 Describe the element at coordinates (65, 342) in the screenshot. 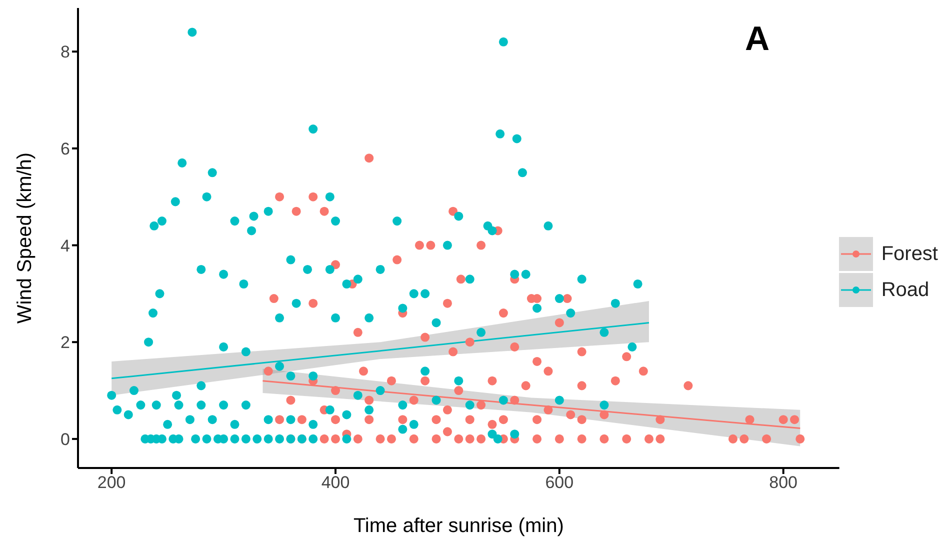

I see `y-tick-label: 2` at that location.